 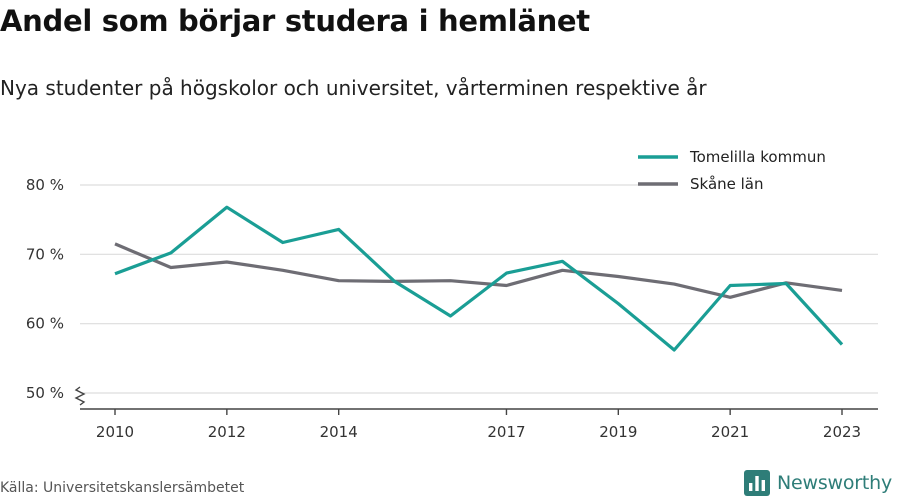 I want to click on x-tick-label-2010: 2010, so click(x=115, y=432).